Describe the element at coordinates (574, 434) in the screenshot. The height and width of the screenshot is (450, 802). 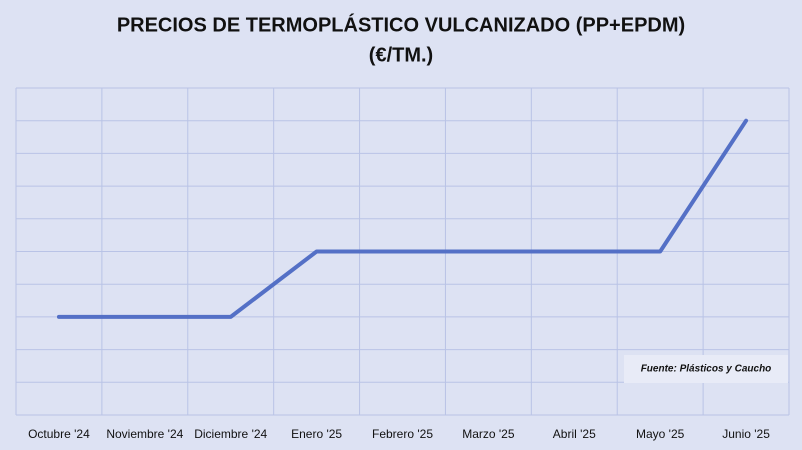
I see `x-tick-label: Abril '25` at that location.